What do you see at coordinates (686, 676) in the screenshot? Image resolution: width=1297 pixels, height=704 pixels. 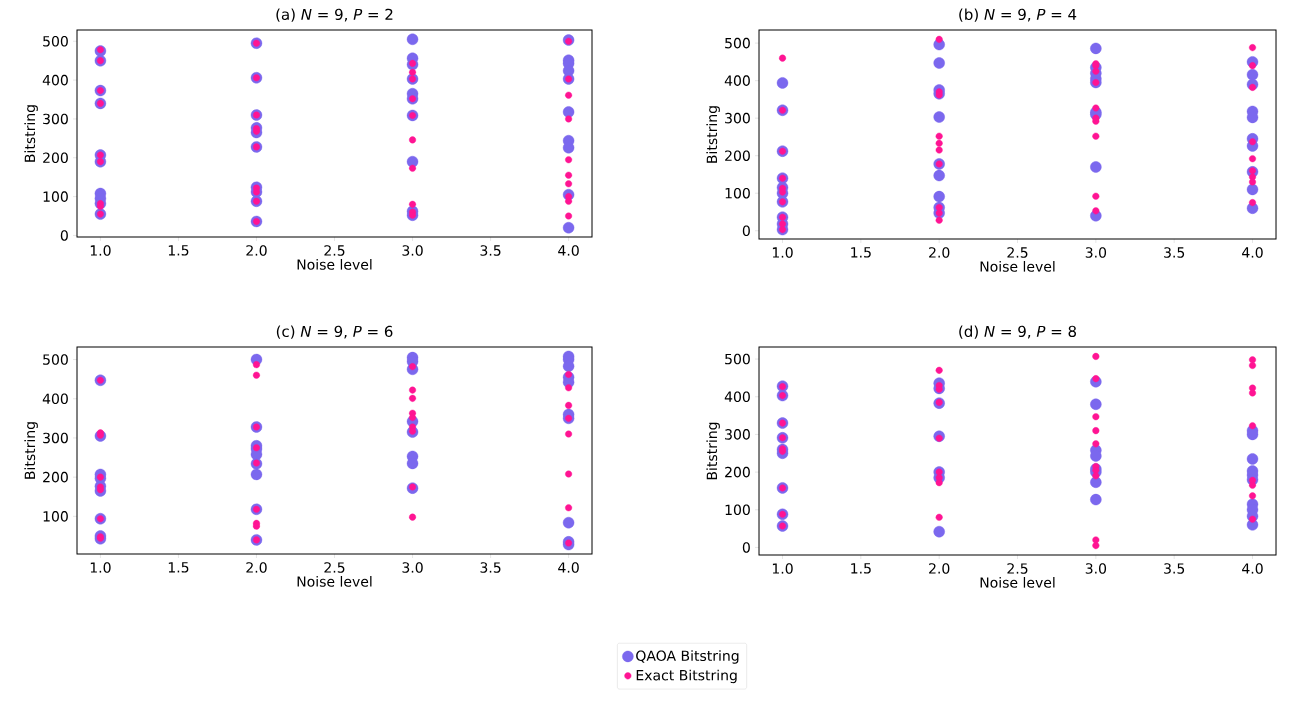 I see `legend-label: Exact Bitstring` at bounding box center [686, 676].